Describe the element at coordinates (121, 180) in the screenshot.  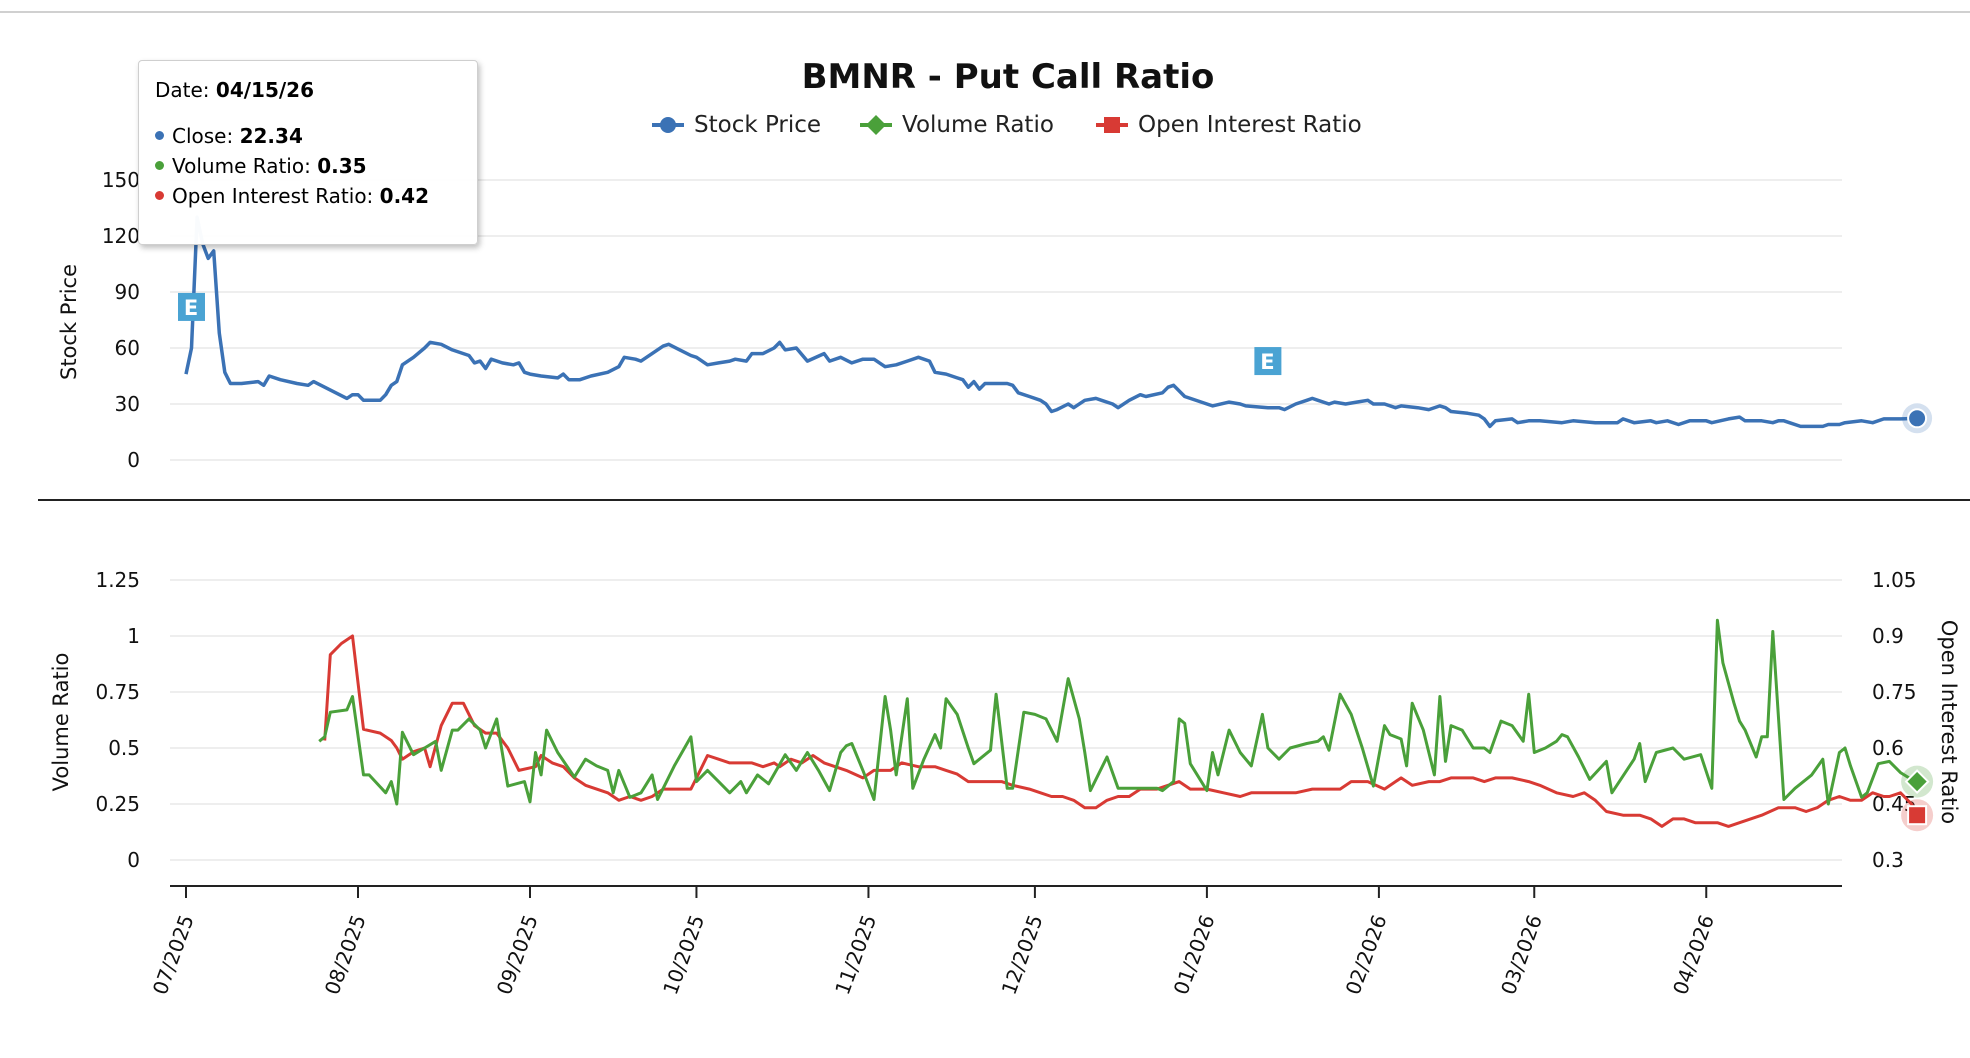
I see `top-y-tick-label: 150` at that location.